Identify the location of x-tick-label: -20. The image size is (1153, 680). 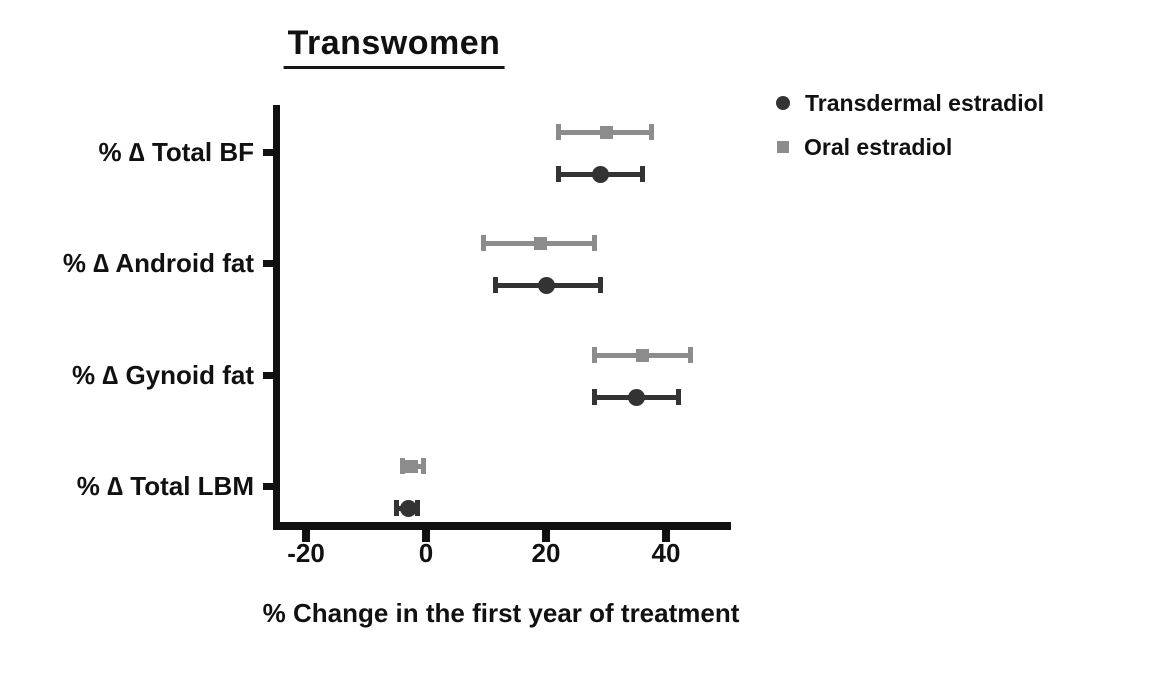
(306, 553).